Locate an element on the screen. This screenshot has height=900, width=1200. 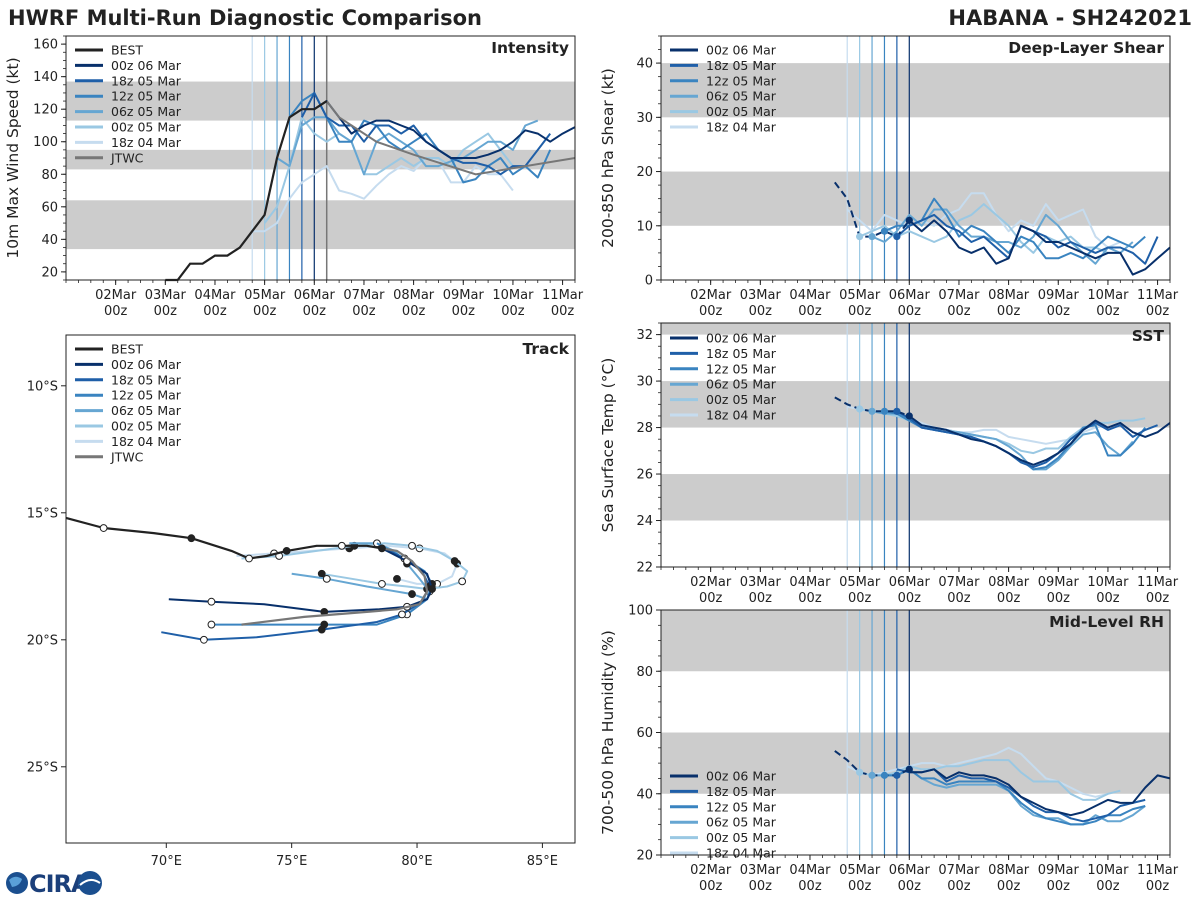
shear-panel-title: Deep-Layer Shear is located at coordinates (1086, 48).